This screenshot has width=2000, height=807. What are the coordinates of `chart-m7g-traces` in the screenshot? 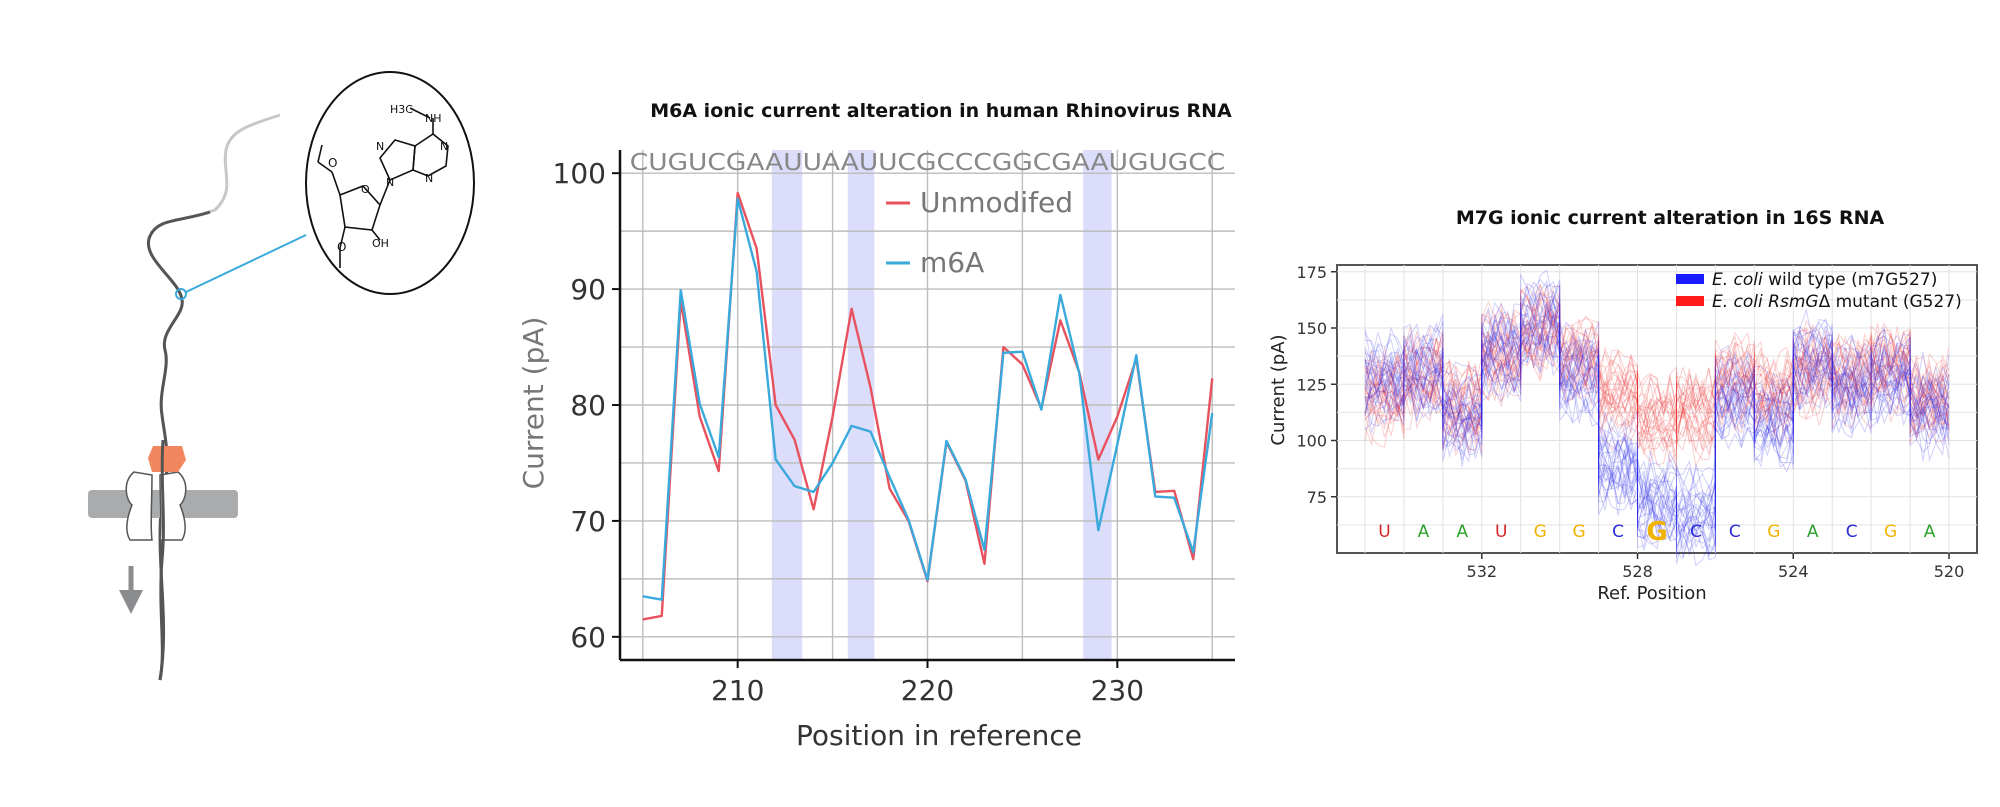 It's located at (1657, 418).